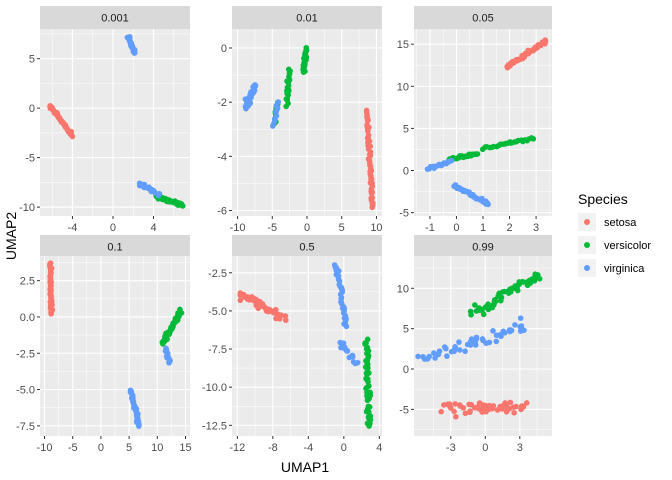  Describe the element at coordinates (217, 274) in the screenshot. I see `y-tick-label: -2.5` at that location.